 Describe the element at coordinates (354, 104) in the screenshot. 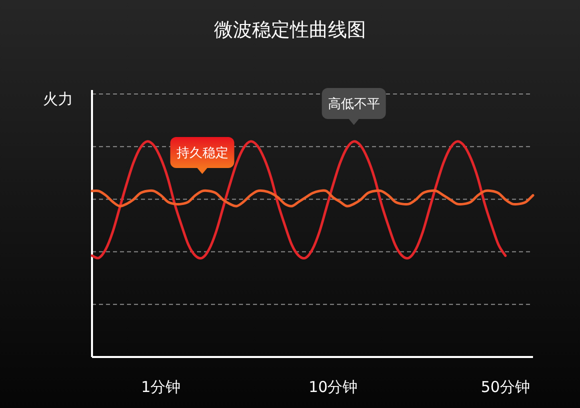

I see `text: 高低不平` at that location.